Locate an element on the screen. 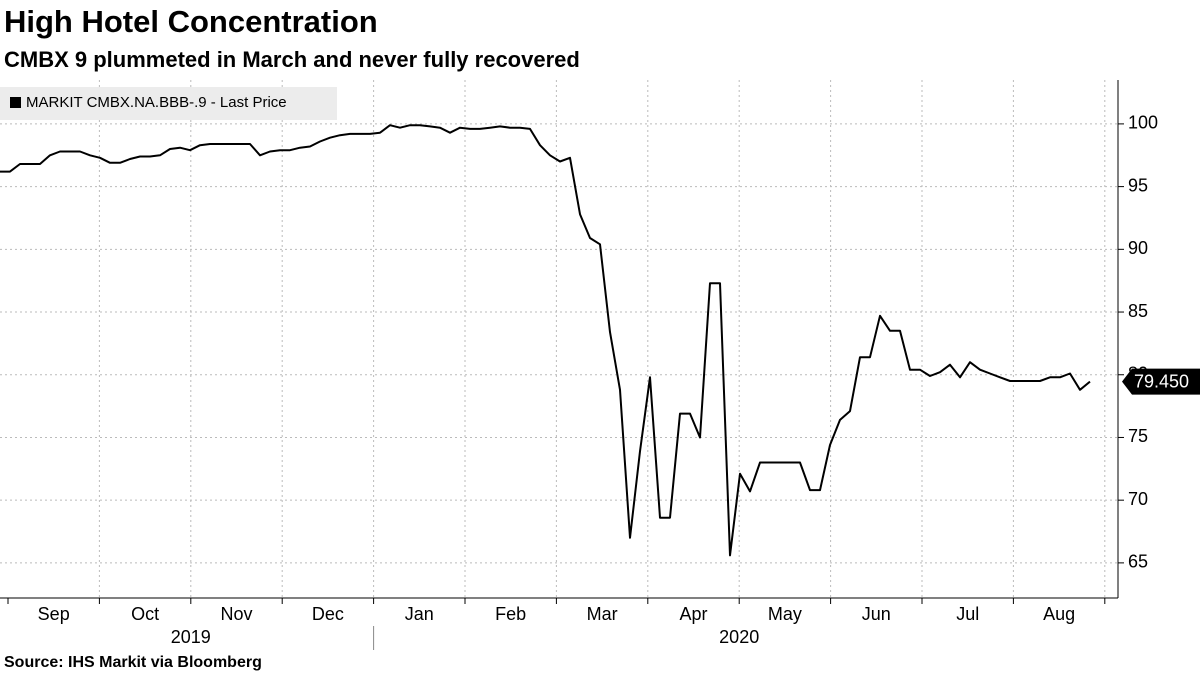 Image resolution: width=1200 pixels, height=675 pixels. x-tick-label: Jun is located at coordinates (876, 614).